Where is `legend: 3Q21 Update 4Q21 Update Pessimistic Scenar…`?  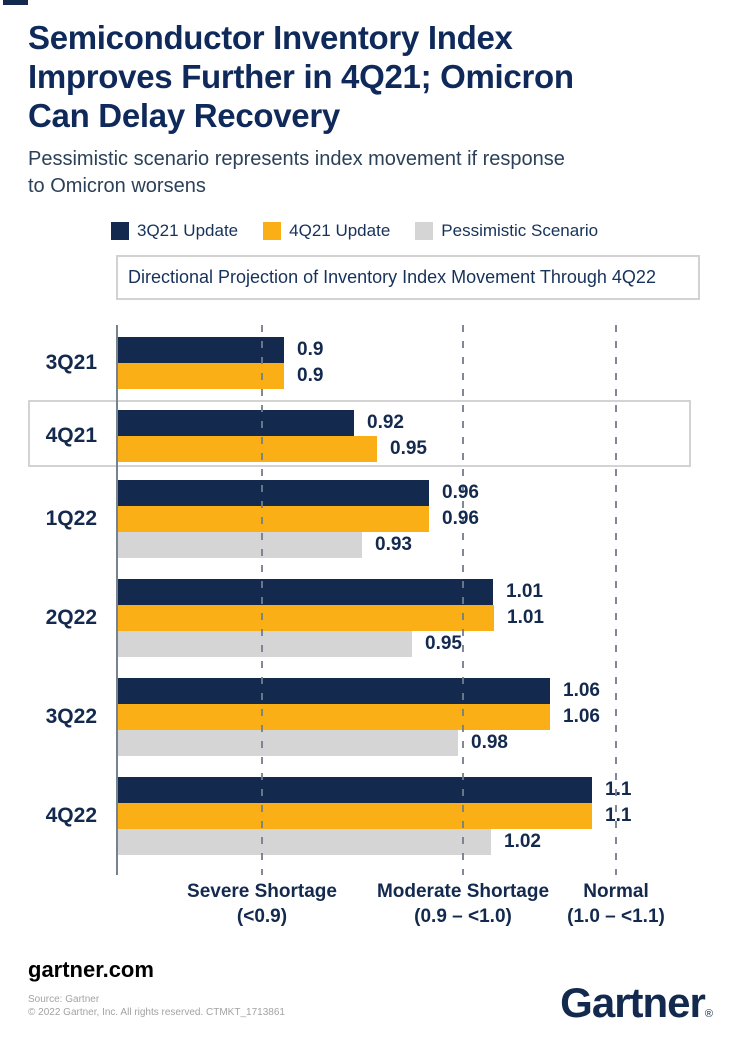 legend: 3Q21 Update 4Q21 Update Pessimistic Scenar… is located at coordinates (354, 231).